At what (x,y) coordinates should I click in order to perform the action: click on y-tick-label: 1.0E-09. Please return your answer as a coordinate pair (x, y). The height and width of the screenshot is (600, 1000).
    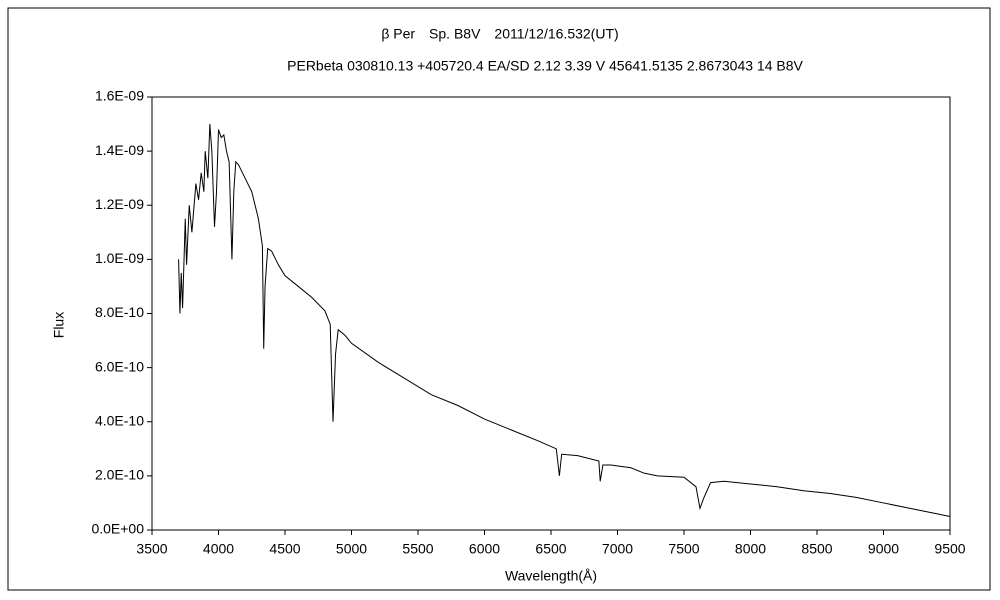
    Looking at the image, I should click on (119, 258).